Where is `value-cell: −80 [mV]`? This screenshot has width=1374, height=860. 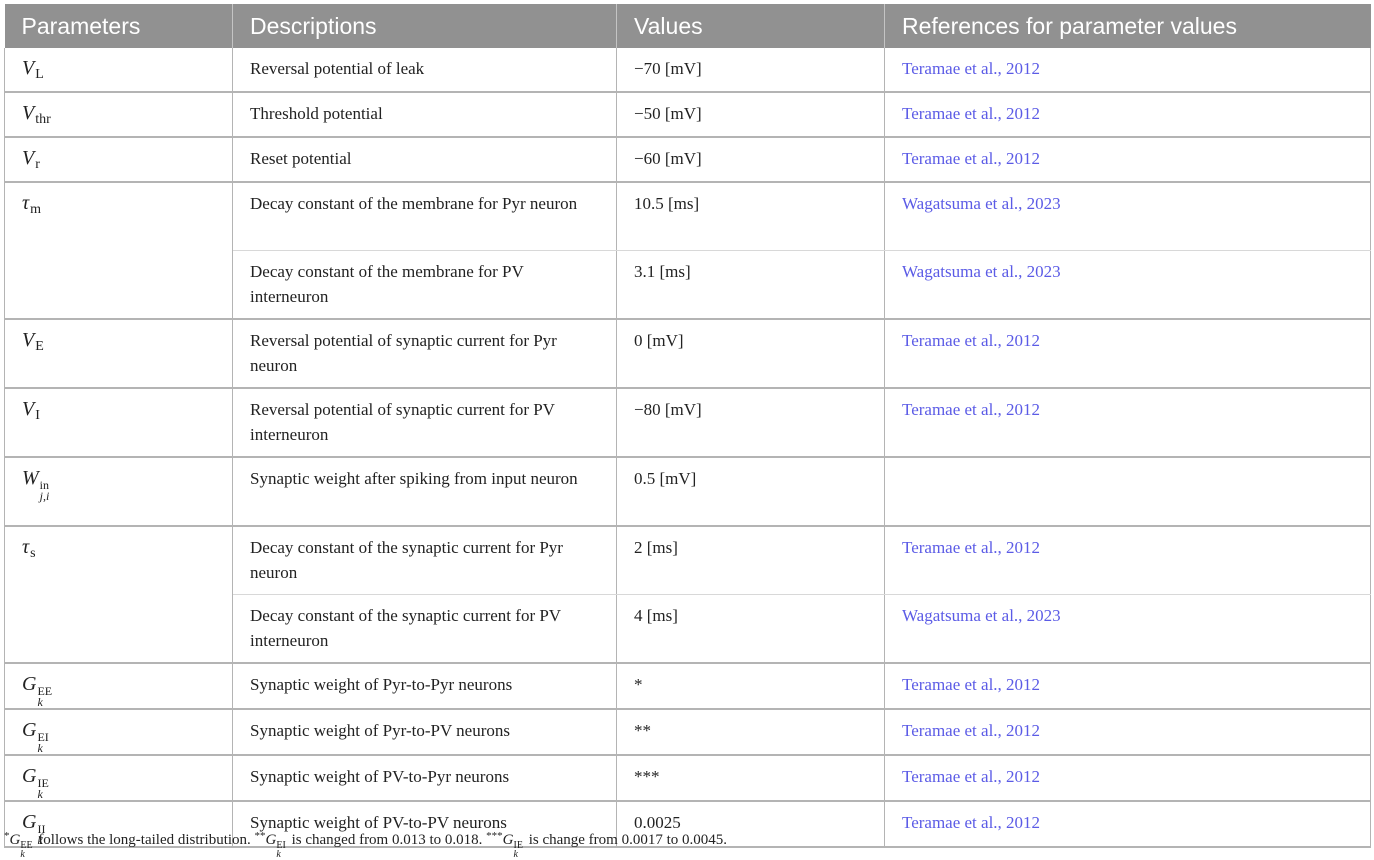 value-cell: −80 [mV] is located at coordinates (750, 423).